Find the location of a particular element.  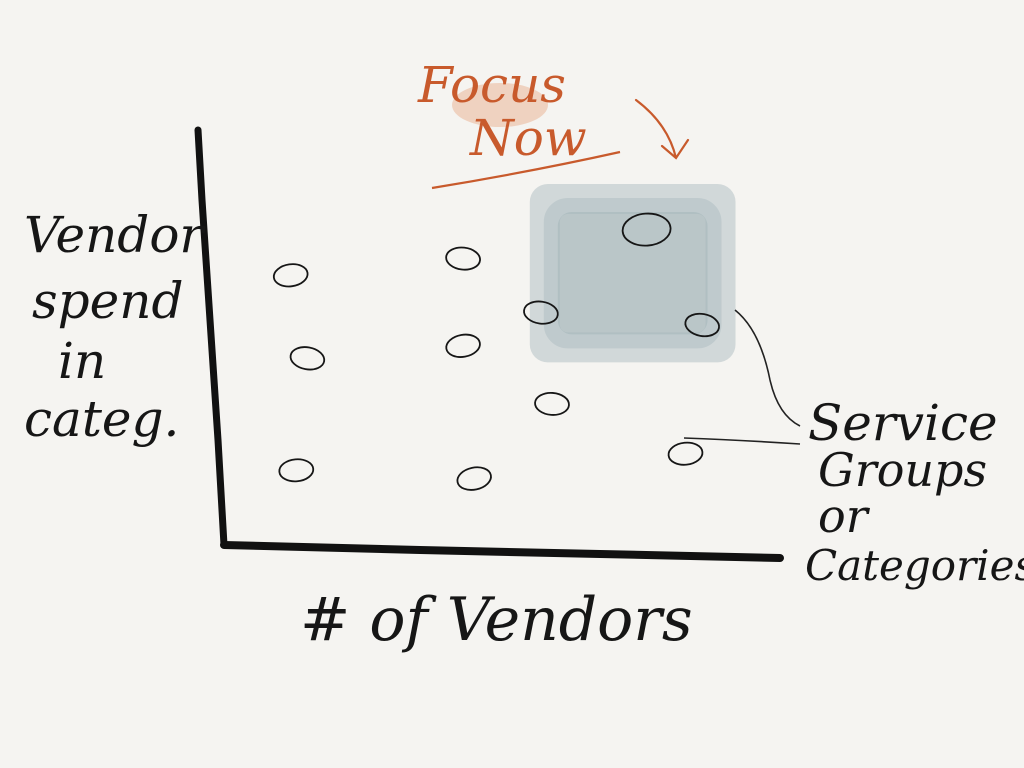

focus-region-ring is located at coordinates (632, 273).